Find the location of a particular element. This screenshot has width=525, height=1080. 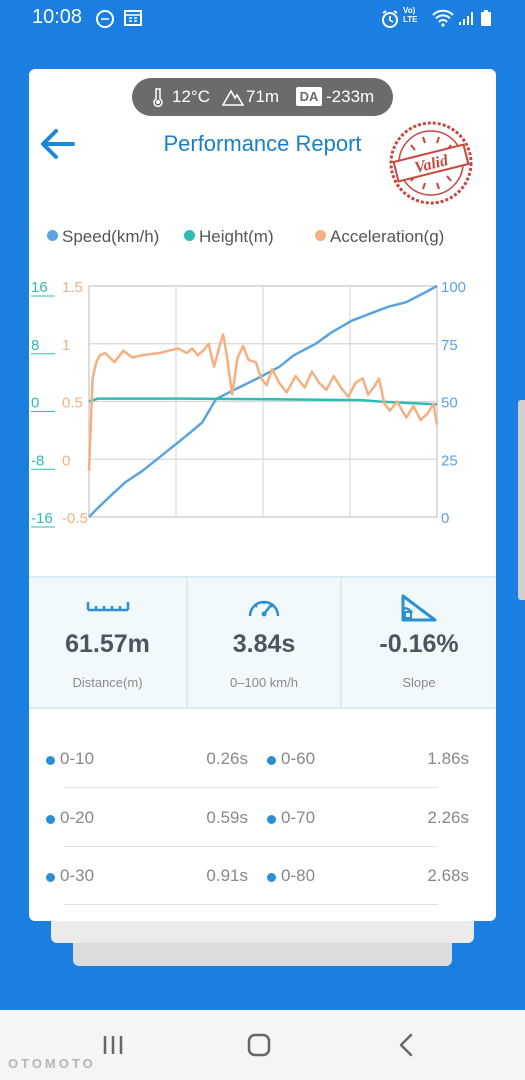

stat-distance-label: Distance(m) is located at coordinates (107, 682).